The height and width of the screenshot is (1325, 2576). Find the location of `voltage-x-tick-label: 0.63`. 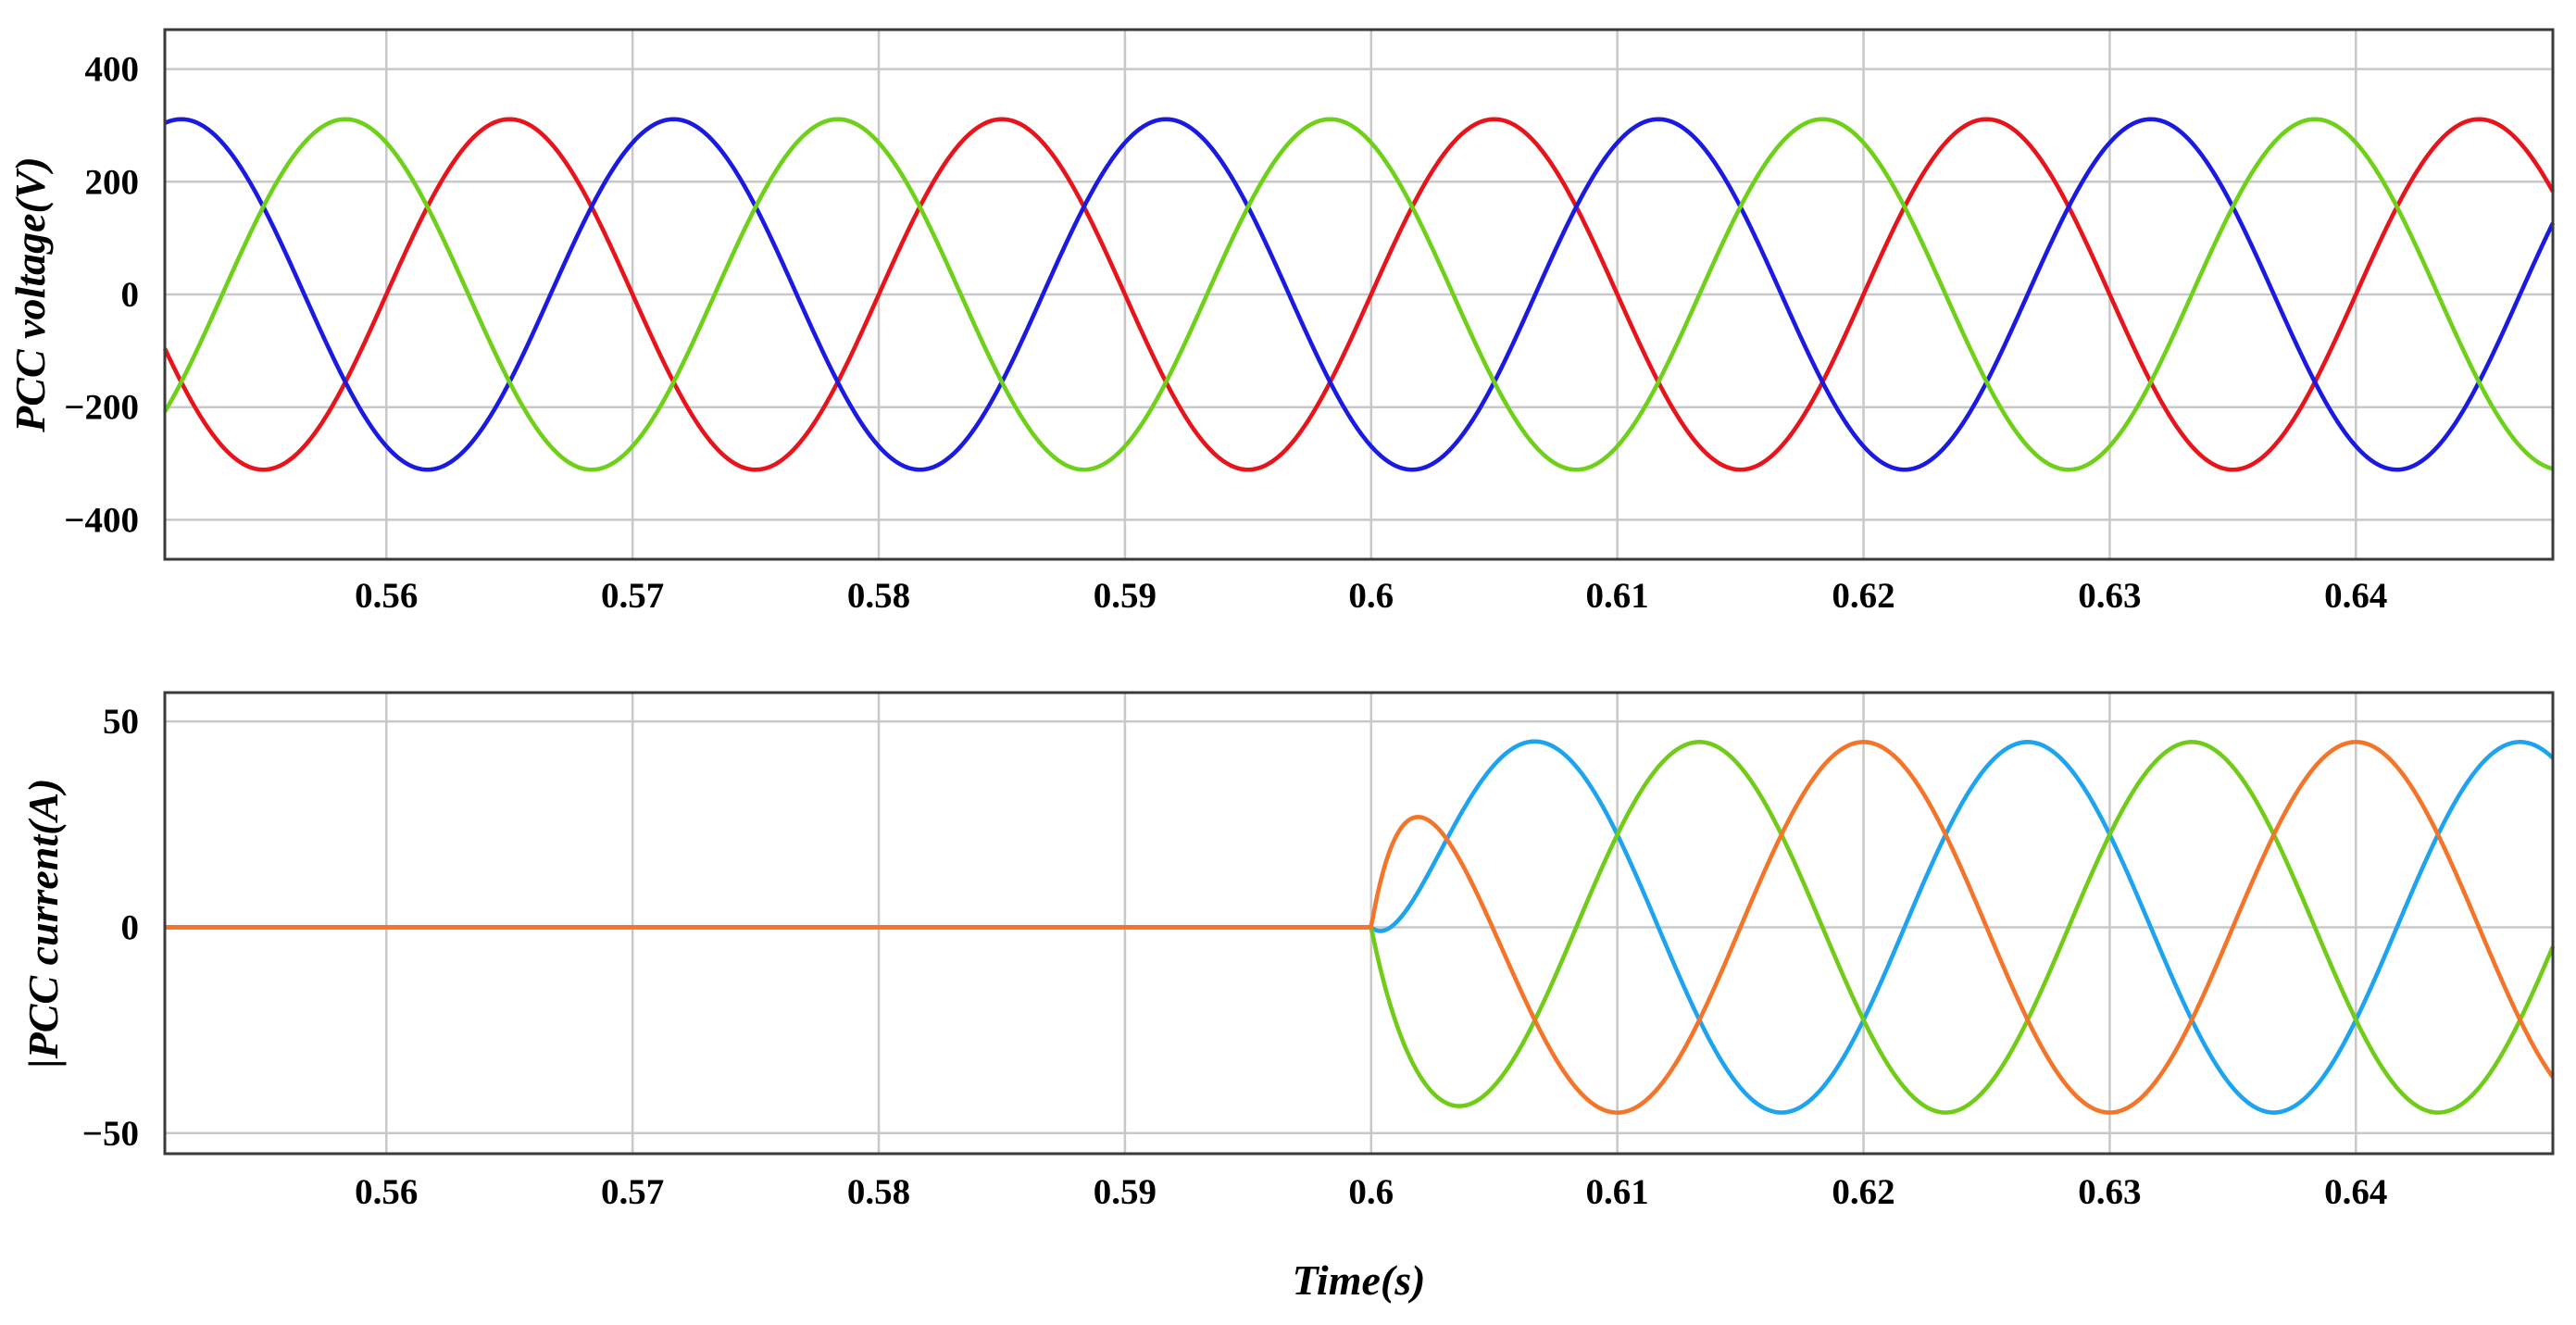

voltage-x-tick-label: 0.63 is located at coordinates (2109, 596).